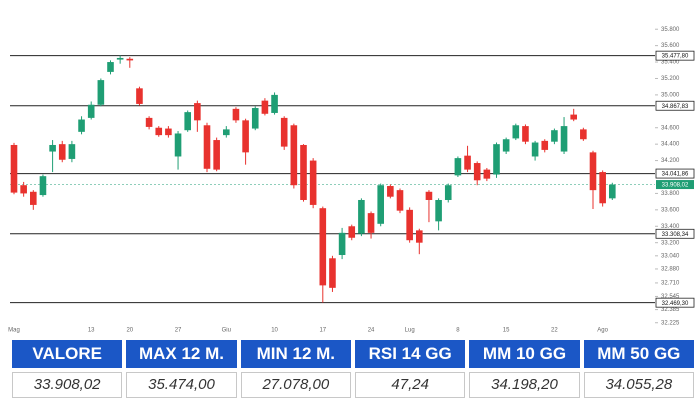 The height and width of the screenshot is (400, 700). What do you see at coordinates (670, 310) in the screenshot?
I see `y-tick-label: 32.385` at bounding box center [670, 310].